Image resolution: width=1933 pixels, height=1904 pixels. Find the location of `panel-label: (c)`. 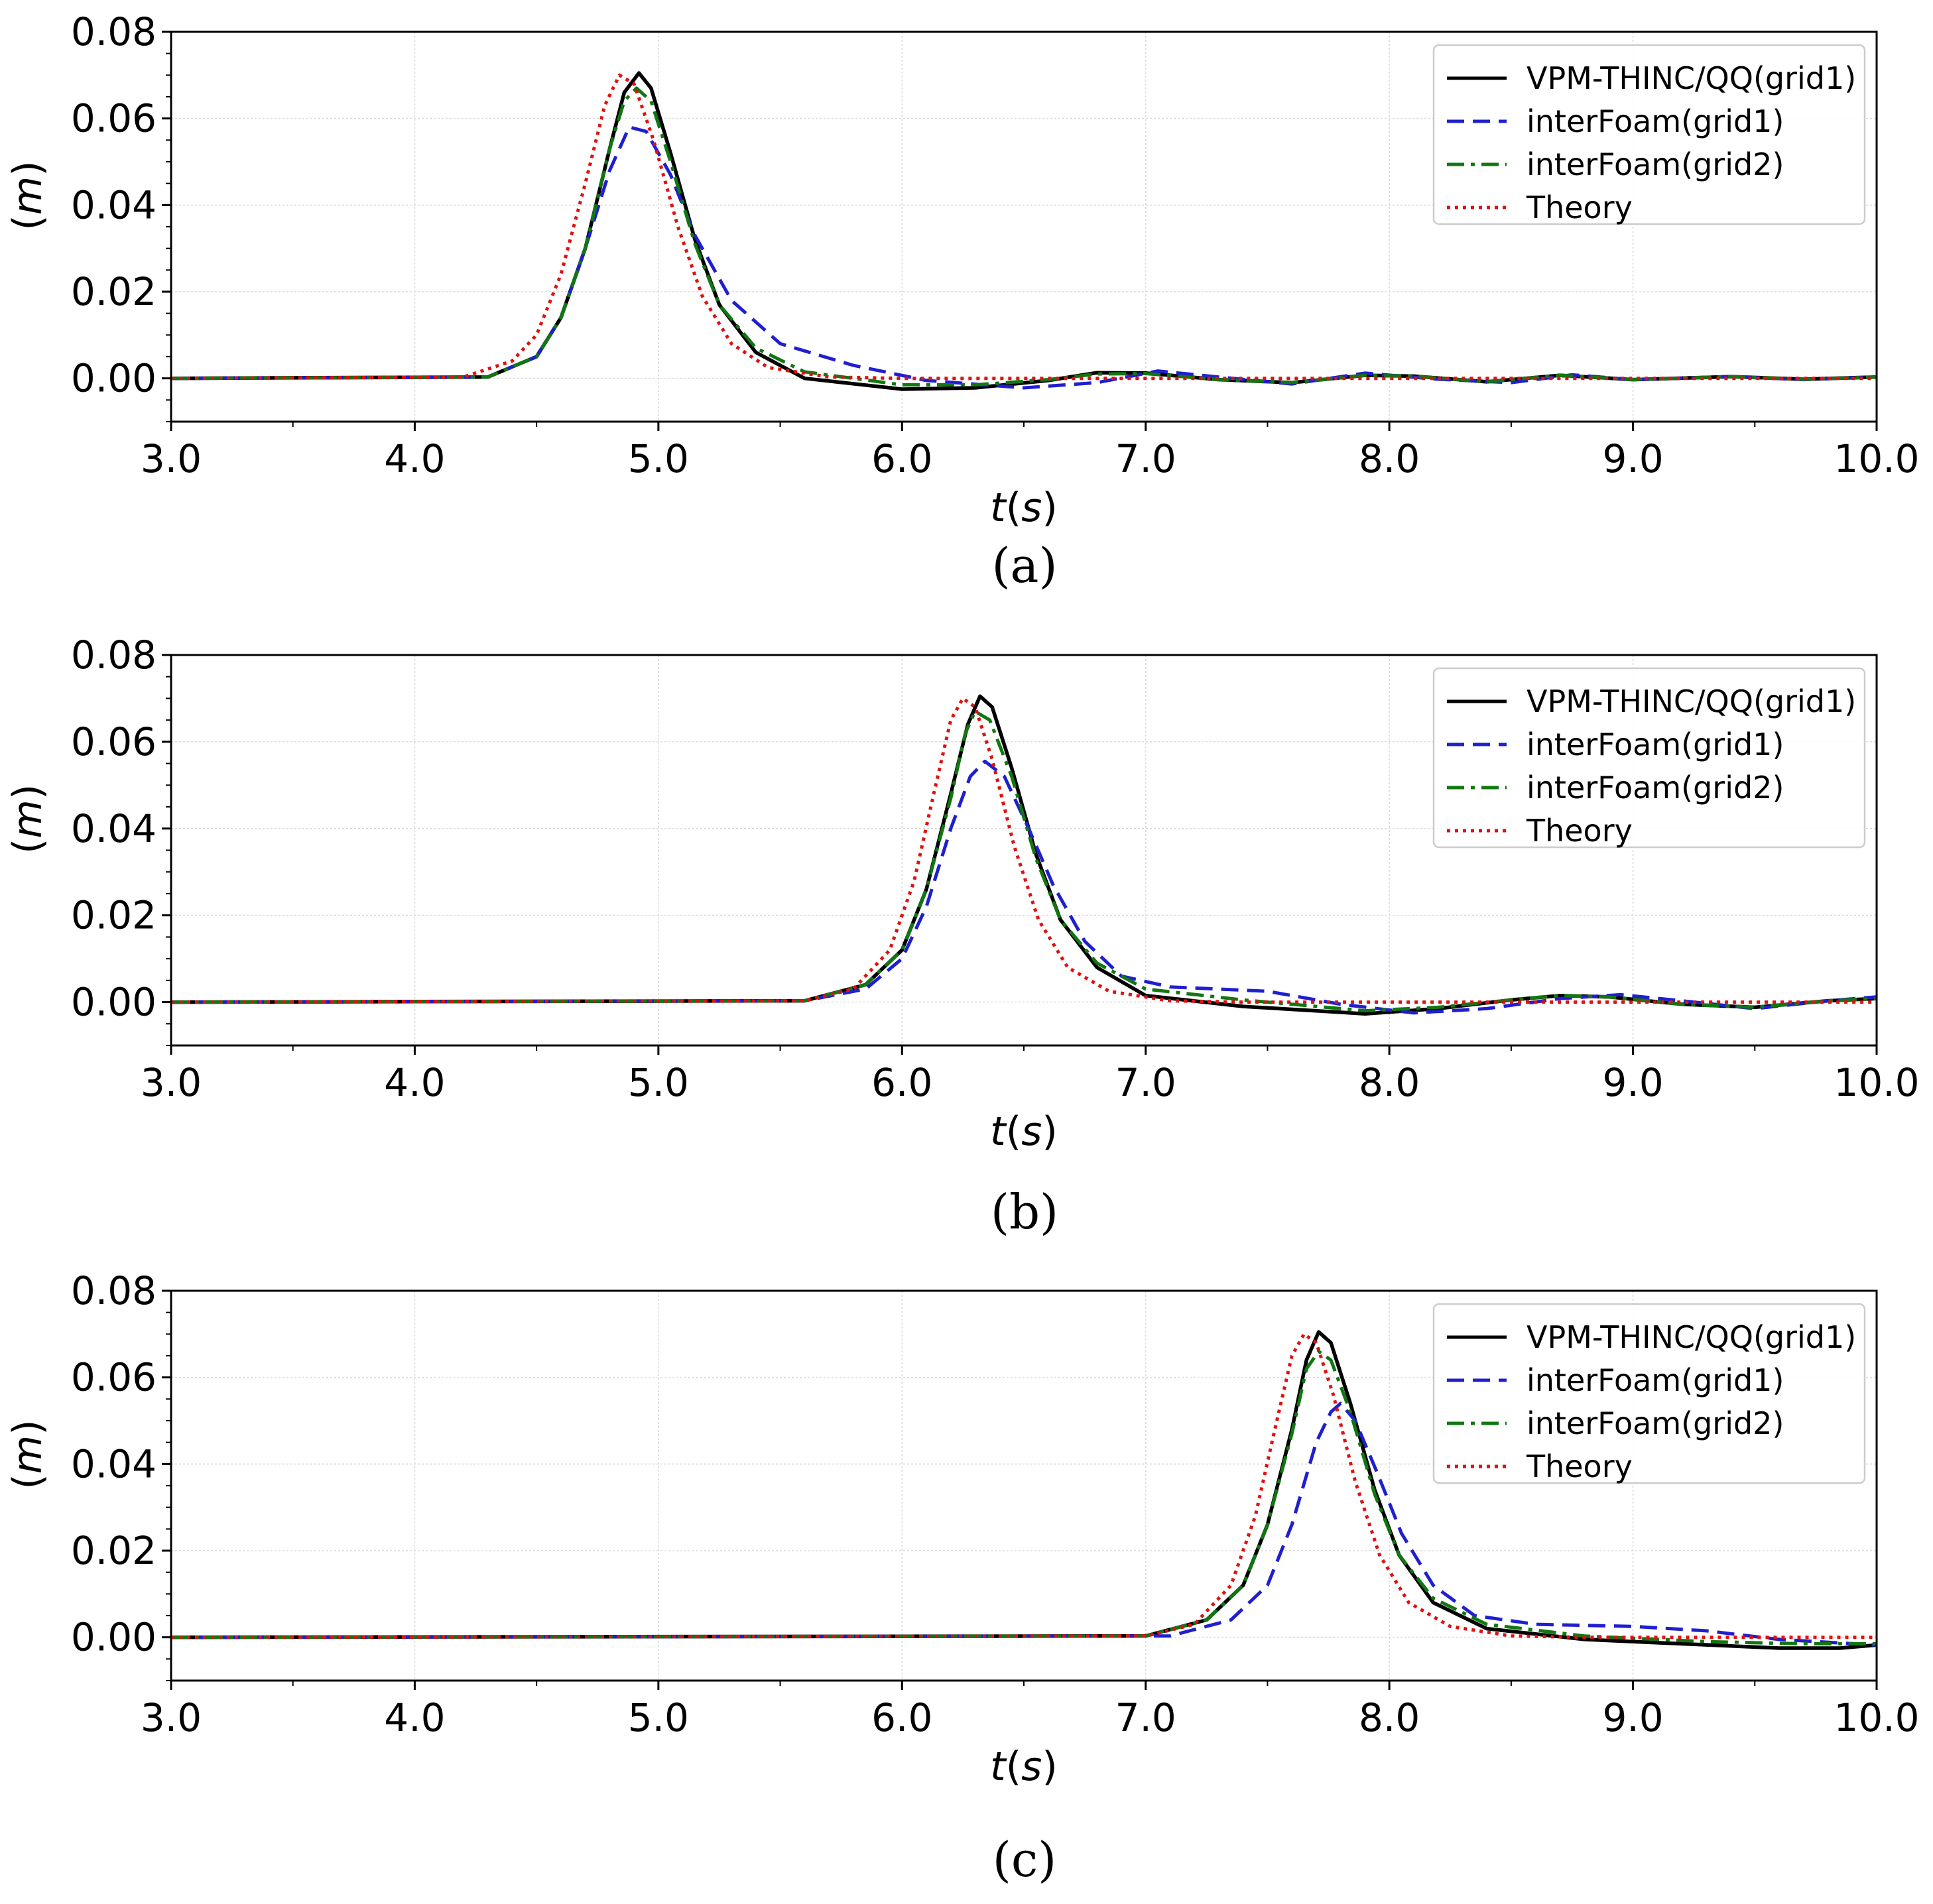

panel-label: (c) is located at coordinates (1025, 1859).